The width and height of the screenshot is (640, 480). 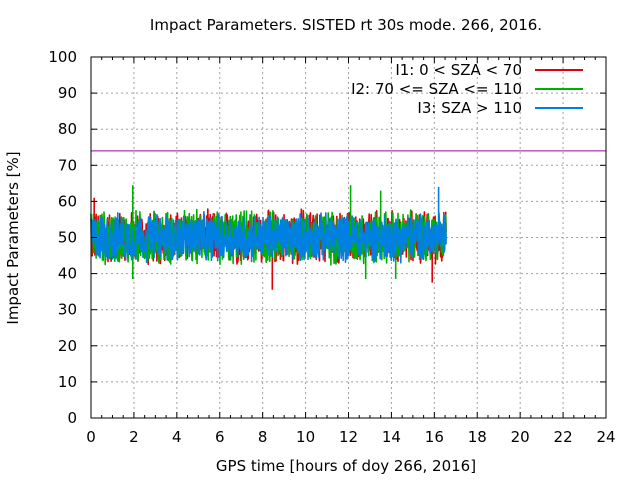 I want to click on x-tick-label: 2, so click(x=134, y=437).